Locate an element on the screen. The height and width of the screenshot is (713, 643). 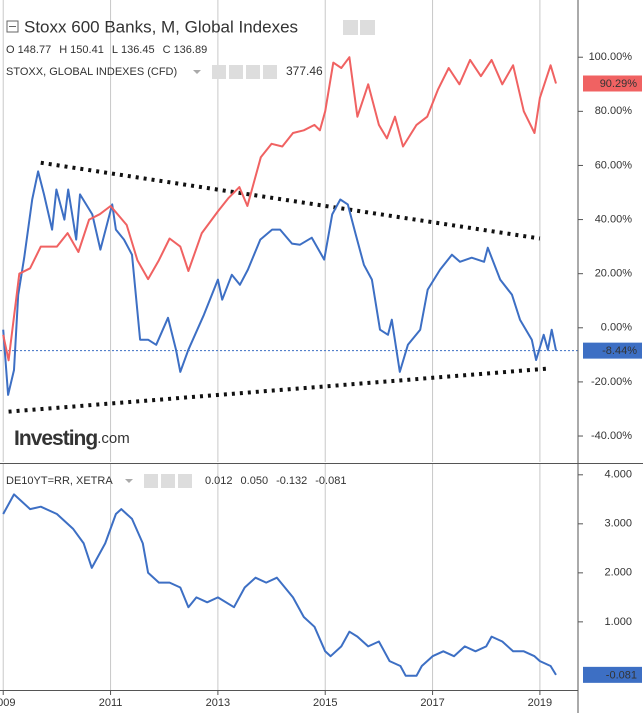
x-tick-label: 2011 is located at coordinates (111, 703).